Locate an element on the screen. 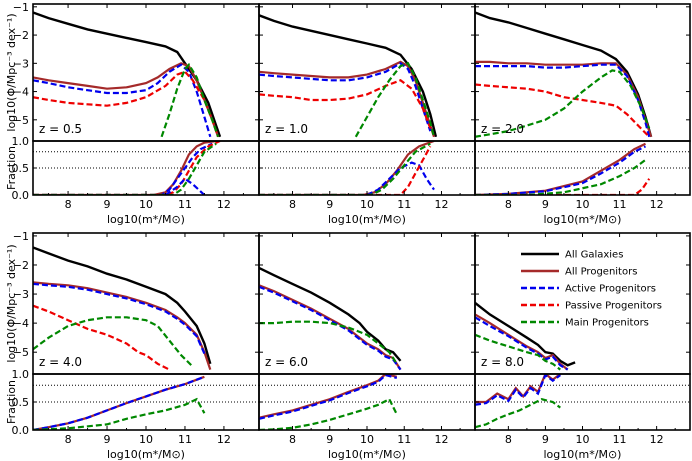 The image size is (692, 461). legend-label: Active Progenitors is located at coordinates (610, 289).